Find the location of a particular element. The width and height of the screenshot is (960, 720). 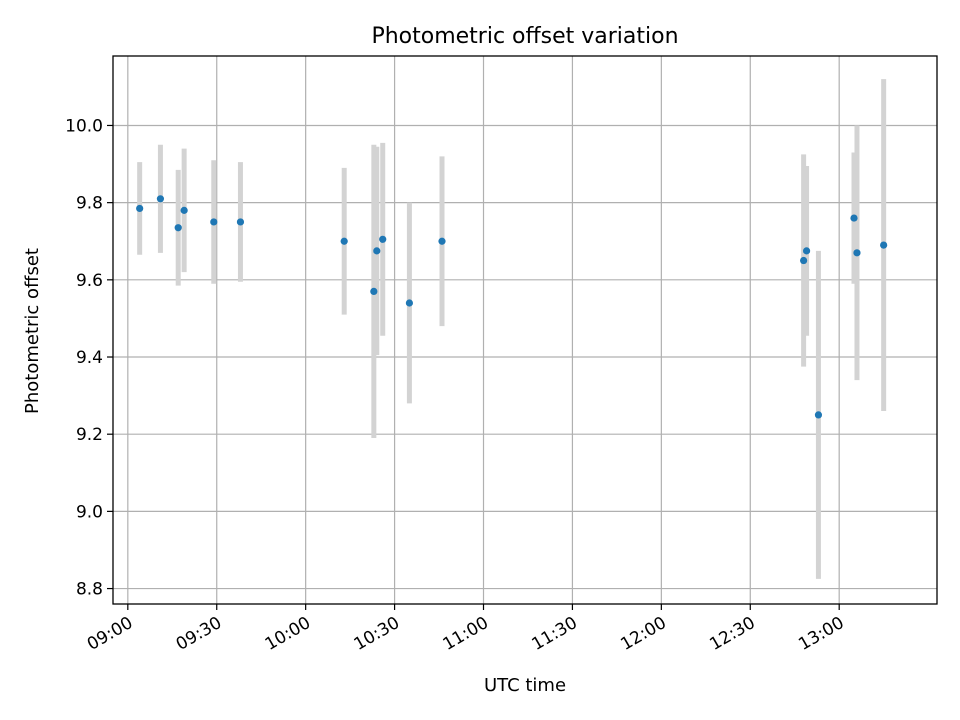

y-axis-label: Photometric offset is located at coordinates (32, 331).